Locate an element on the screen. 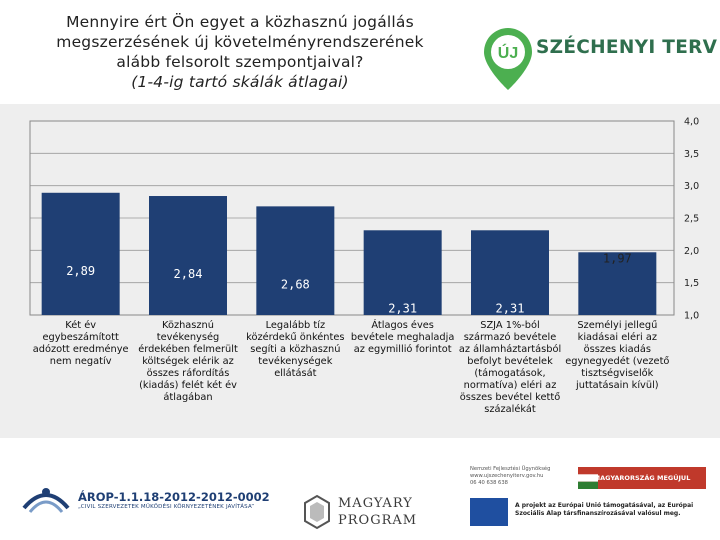 The width and height of the screenshot is (720, 540). y-tick-label: 4,0 is located at coordinates (691, 122).